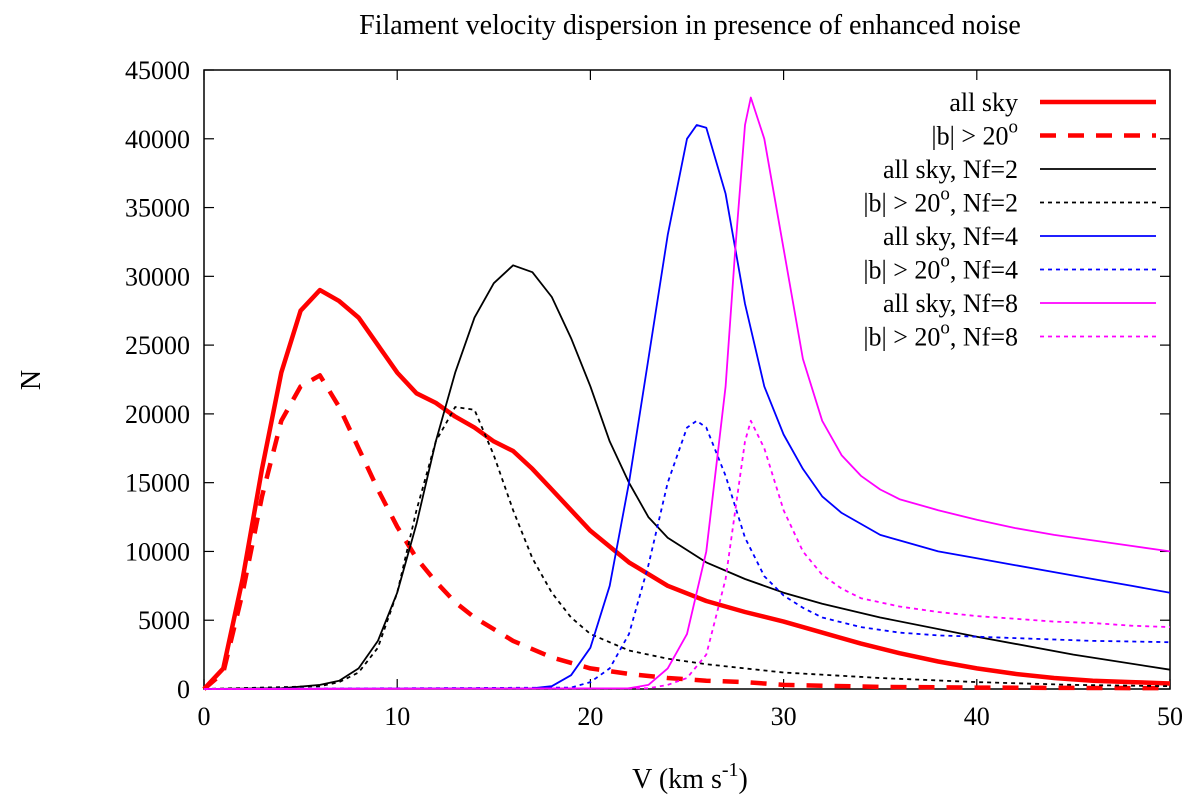 This screenshot has width=1200, height=808. What do you see at coordinates (164, 620) in the screenshot?
I see `y-tick-label: 5000` at bounding box center [164, 620].